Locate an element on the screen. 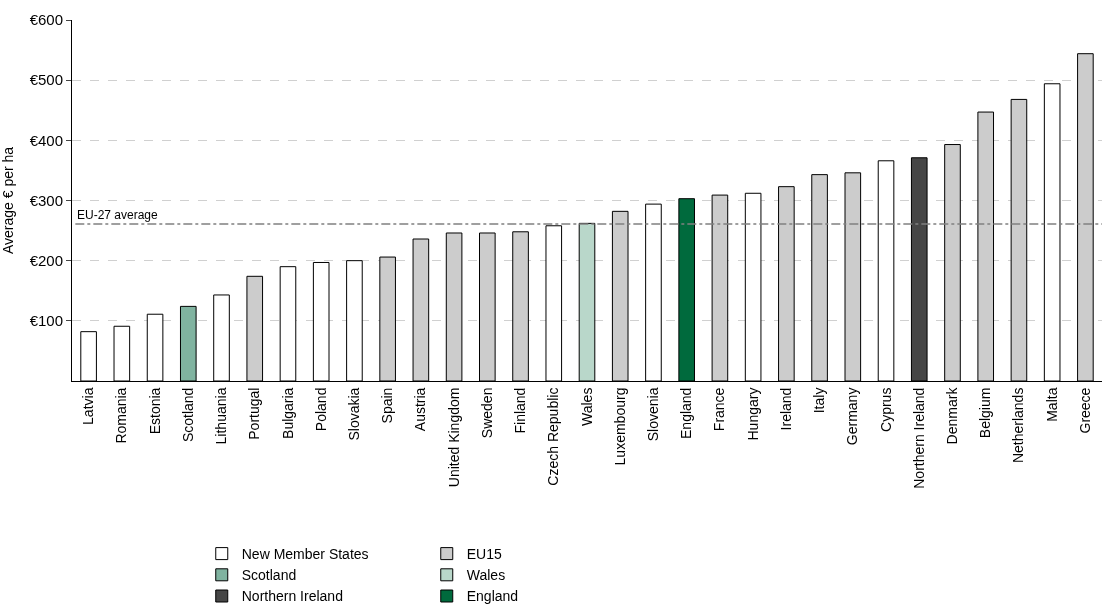  x-tick-label: Austria is located at coordinates (420, 409).